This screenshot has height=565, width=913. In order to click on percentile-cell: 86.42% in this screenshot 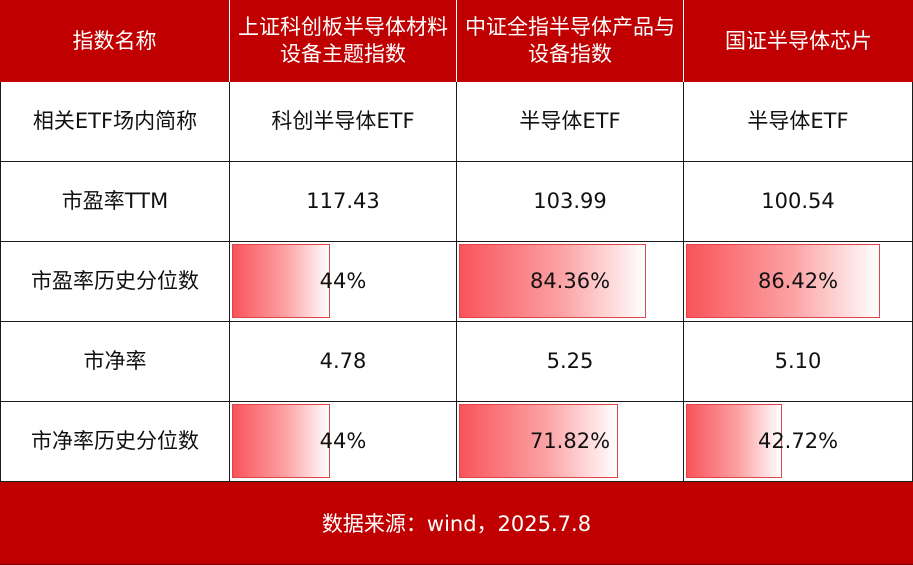, I will do `click(798, 282)`.